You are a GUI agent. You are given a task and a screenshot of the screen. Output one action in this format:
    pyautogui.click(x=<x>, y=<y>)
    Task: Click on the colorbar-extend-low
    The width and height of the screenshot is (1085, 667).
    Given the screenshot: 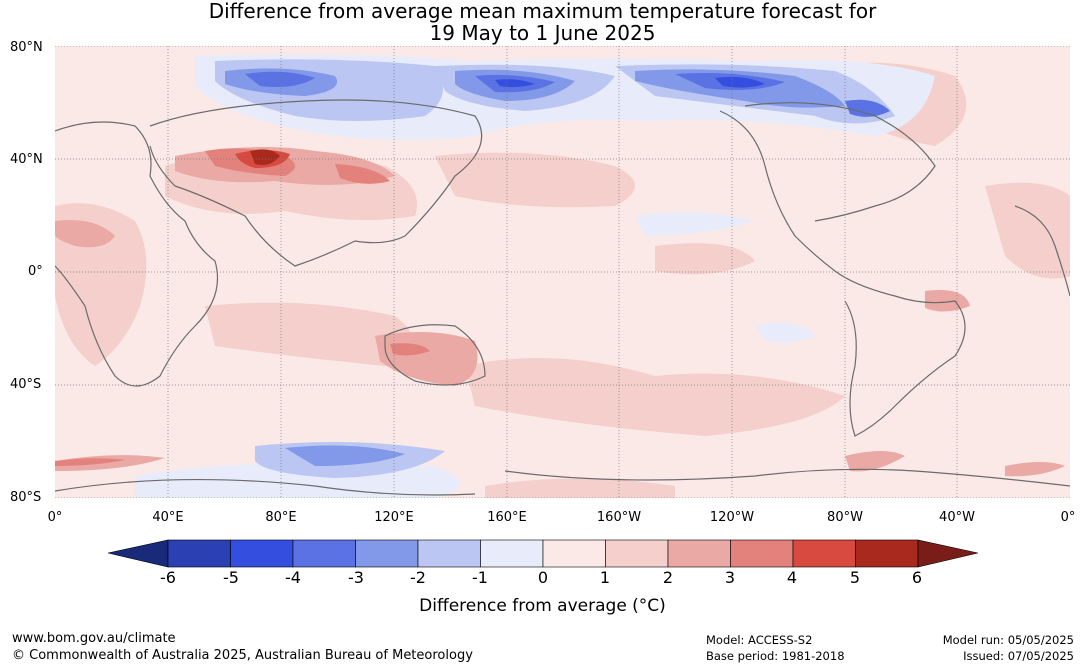 What is the action you would take?
    pyautogui.click(x=138, y=553)
    